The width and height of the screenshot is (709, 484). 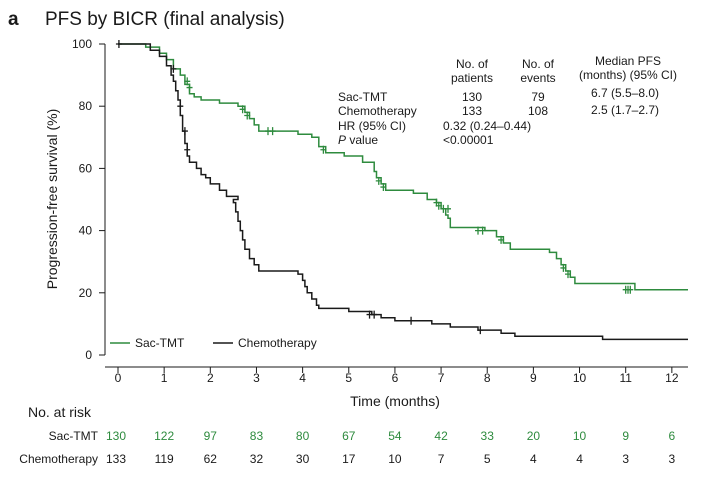 I want to click on x-tick-label: 7, so click(x=441, y=378).